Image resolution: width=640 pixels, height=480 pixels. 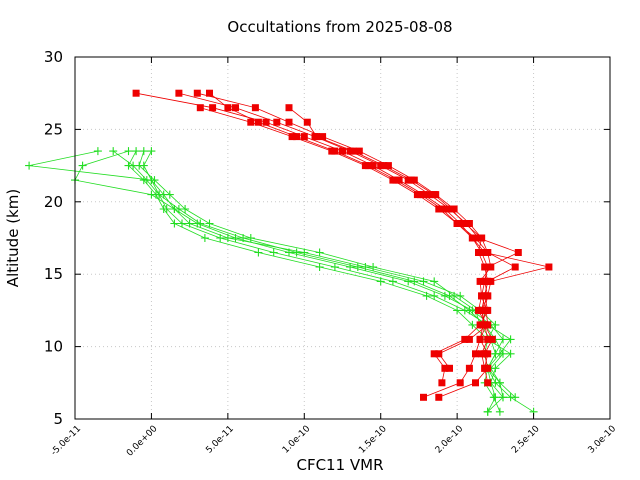 What do you see at coordinates (339, 27) in the screenshot?
I see `chart-title: Occultations from 2025-08-08` at bounding box center [339, 27].